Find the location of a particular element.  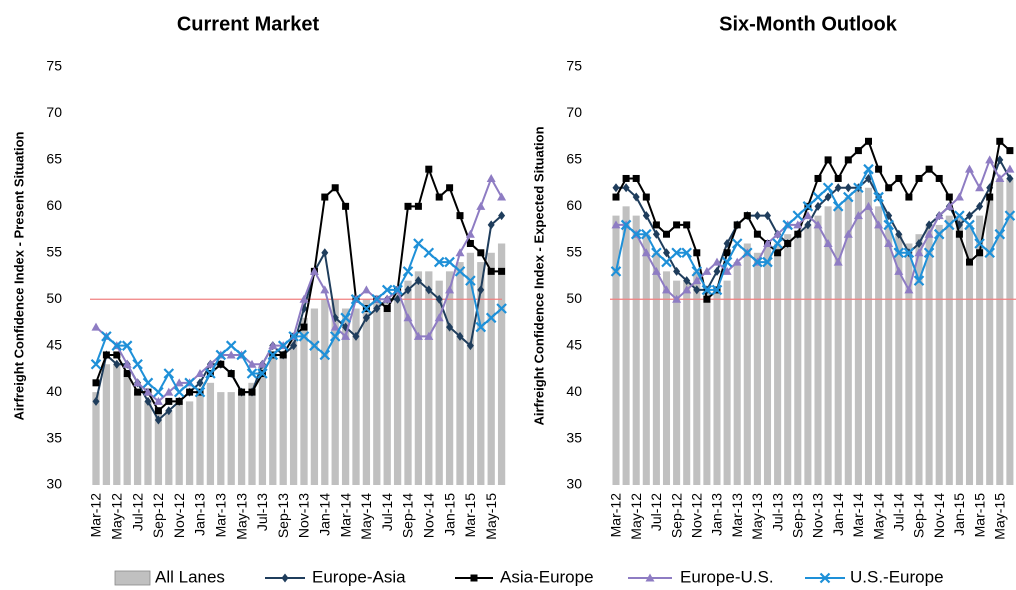

legend-swatch is located at coordinates (132, 578).